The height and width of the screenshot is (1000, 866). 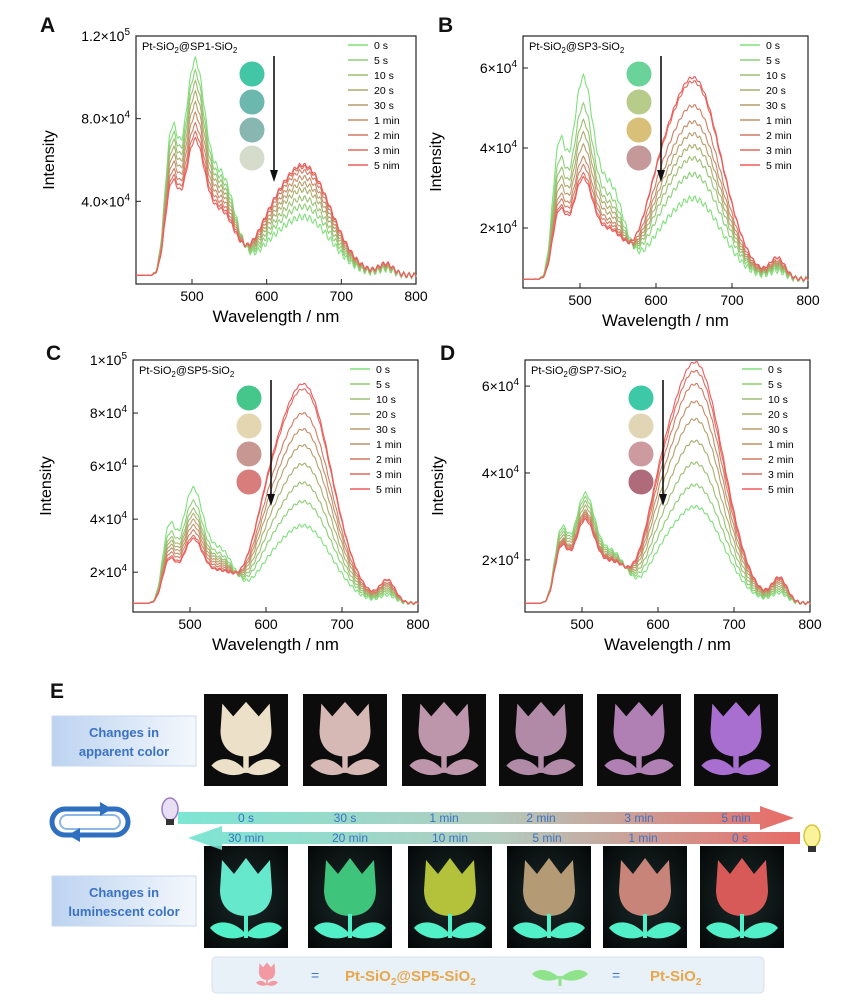 What do you see at coordinates (812, 838) in the screenshot?
I see `light-bulb-on-icon` at bounding box center [812, 838].